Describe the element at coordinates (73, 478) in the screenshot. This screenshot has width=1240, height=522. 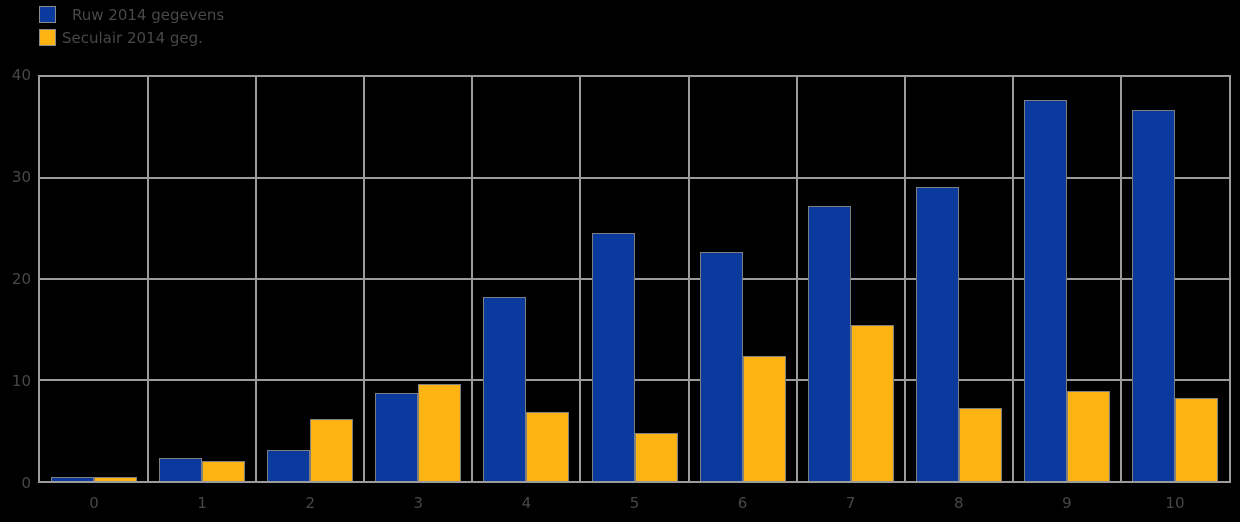
I see `bar-series1-x0` at that location.